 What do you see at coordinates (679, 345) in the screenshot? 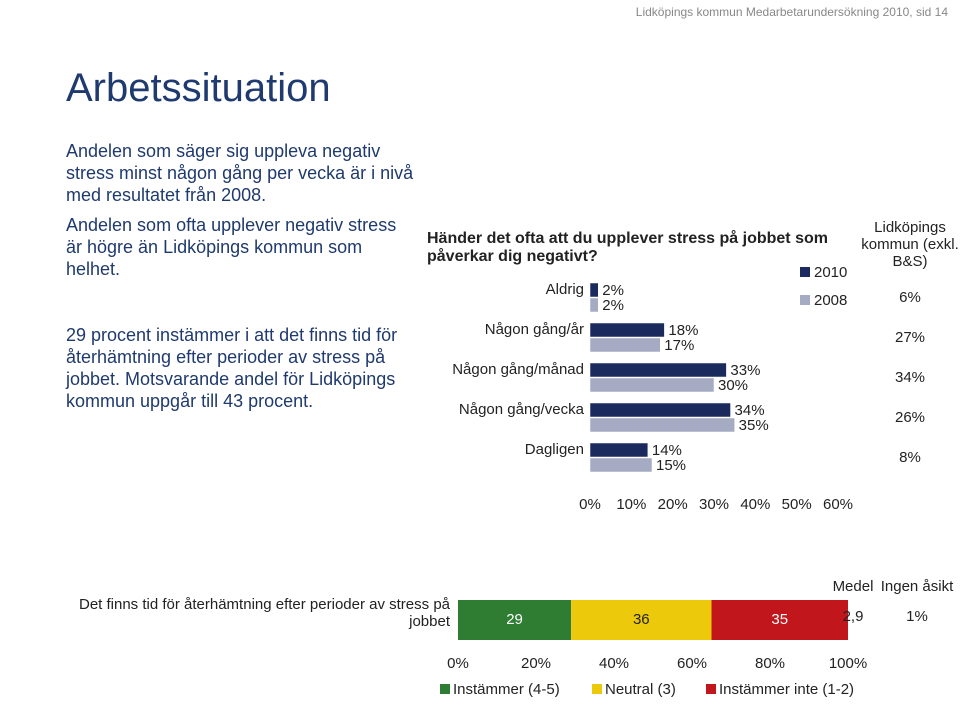
I see `value-label: 17%` at bounding box center [679, 345].